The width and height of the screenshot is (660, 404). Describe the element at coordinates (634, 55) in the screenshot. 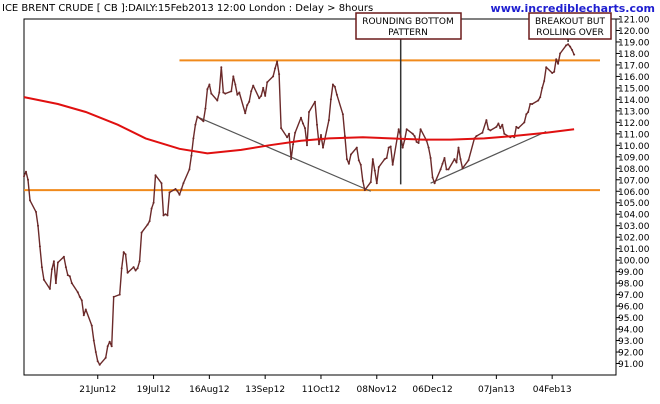

I see `y-tick-label: 118.00` at that location.